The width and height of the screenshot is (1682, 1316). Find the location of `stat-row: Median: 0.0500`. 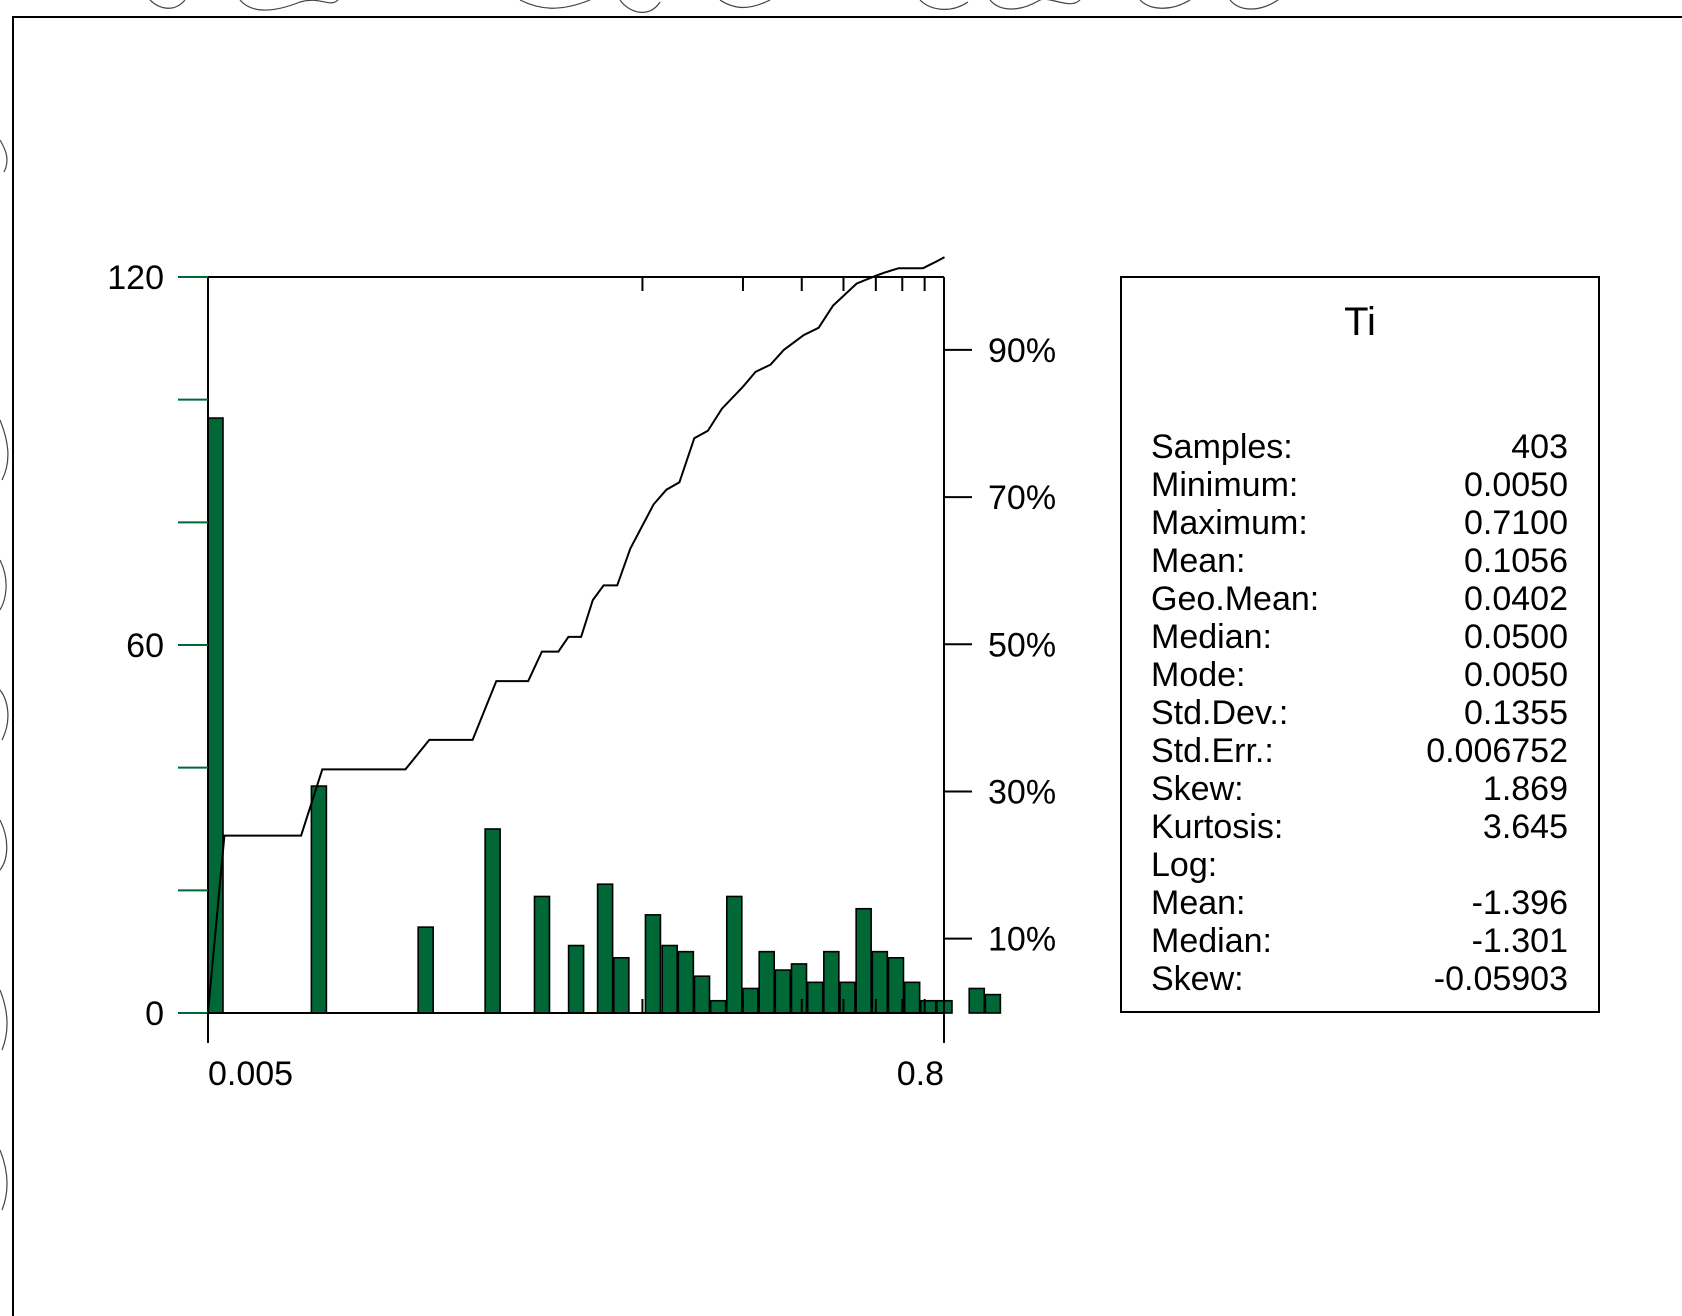

stat-row: Median: 0.0500 is located at coordinates (1359, 637).